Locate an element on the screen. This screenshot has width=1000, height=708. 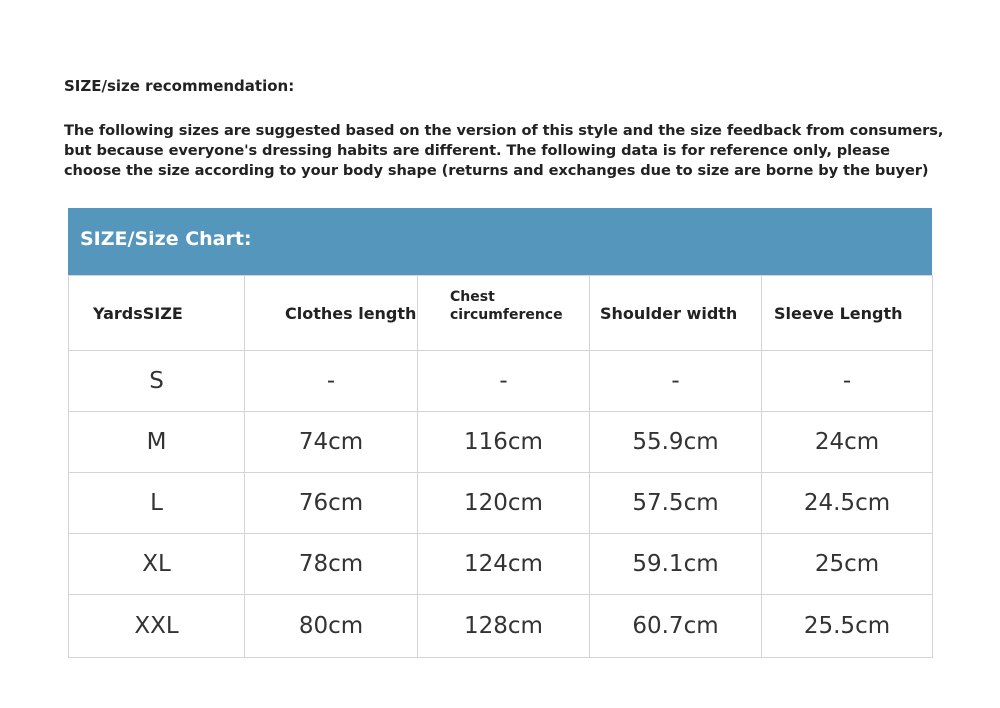
table-row: XL 78cm 124cm 59.1cm 25cm is located at coordinates (500, 564).